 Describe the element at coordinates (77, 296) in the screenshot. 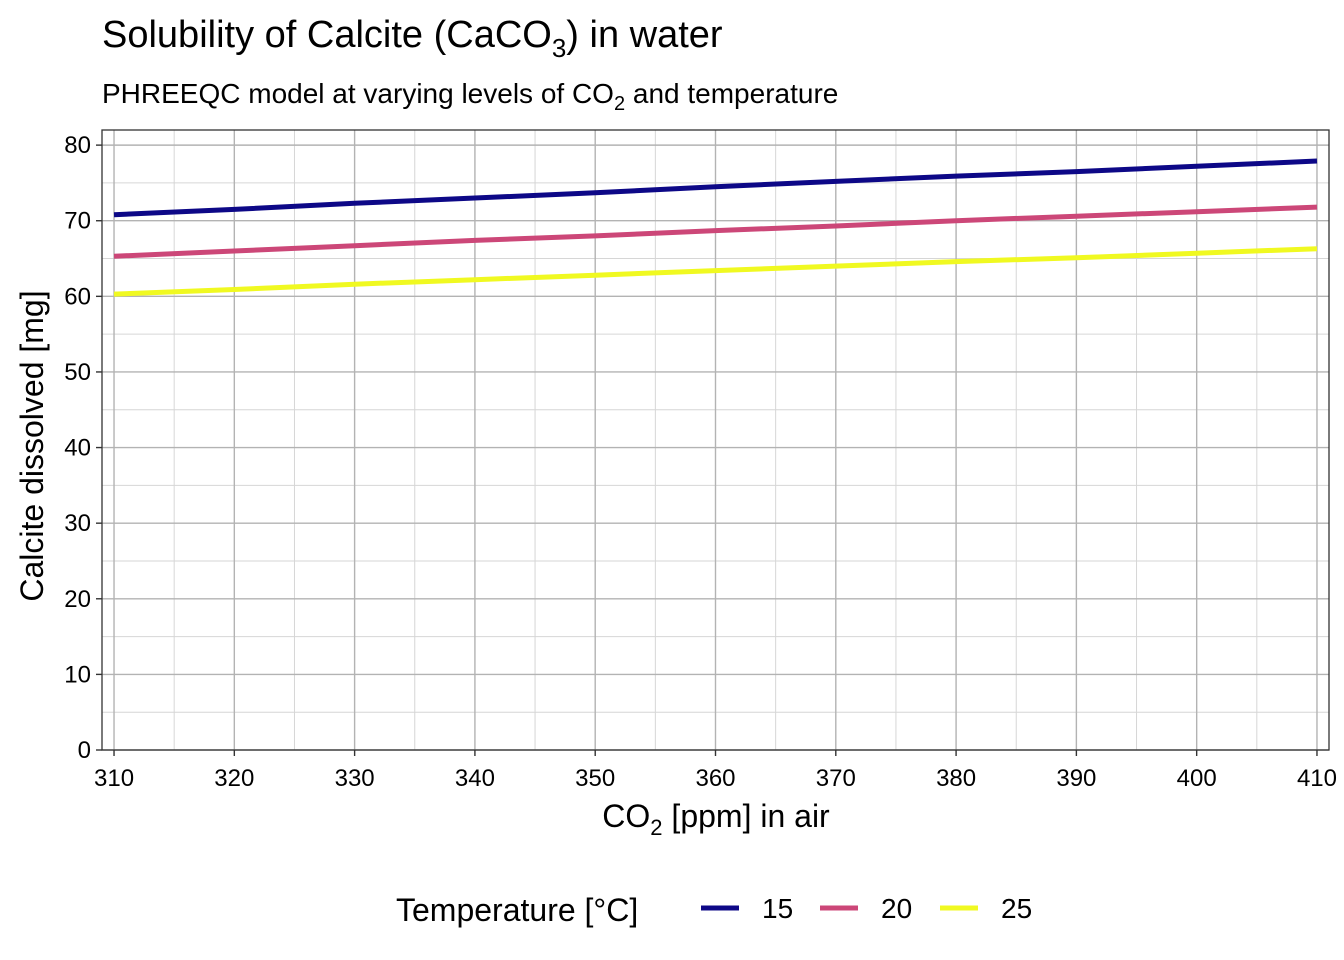

I see `y-tick-label: 60` at that location.